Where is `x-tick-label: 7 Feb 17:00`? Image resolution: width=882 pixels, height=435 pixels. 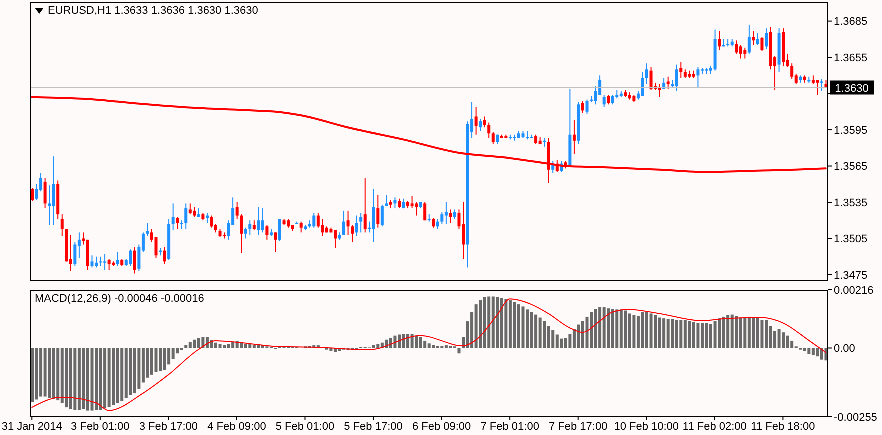
x-tick-label: 7 Feb 17:00 is located at coordinates (578, 426).